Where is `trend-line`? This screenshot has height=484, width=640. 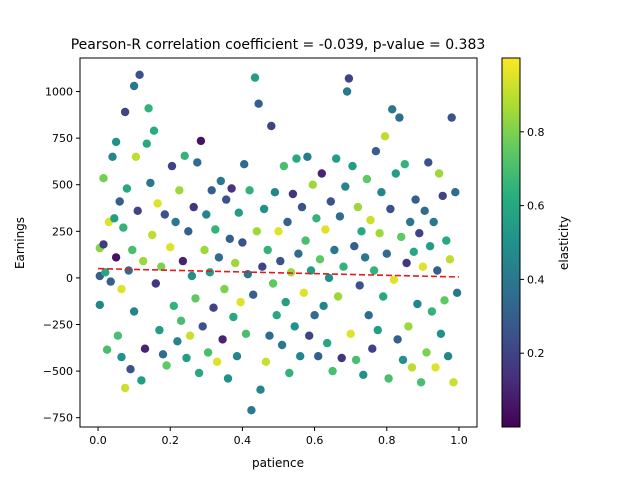 trend-line is located at coordinates (278, 272).